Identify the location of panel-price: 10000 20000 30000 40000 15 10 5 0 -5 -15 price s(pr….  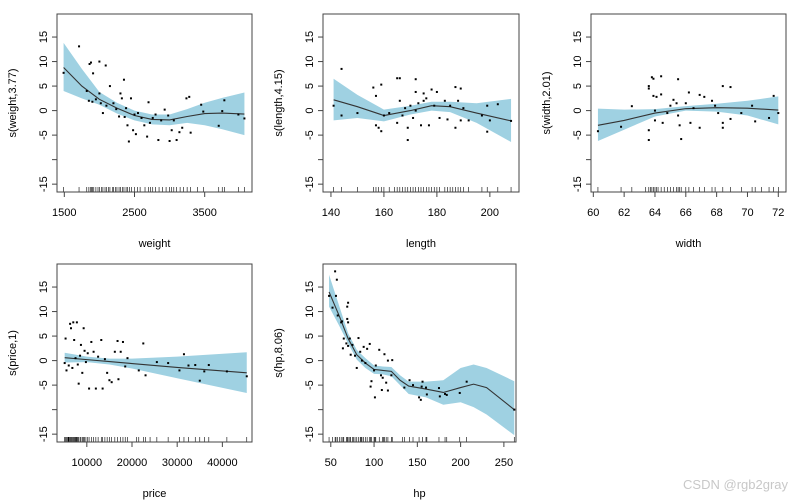
(130, 381).